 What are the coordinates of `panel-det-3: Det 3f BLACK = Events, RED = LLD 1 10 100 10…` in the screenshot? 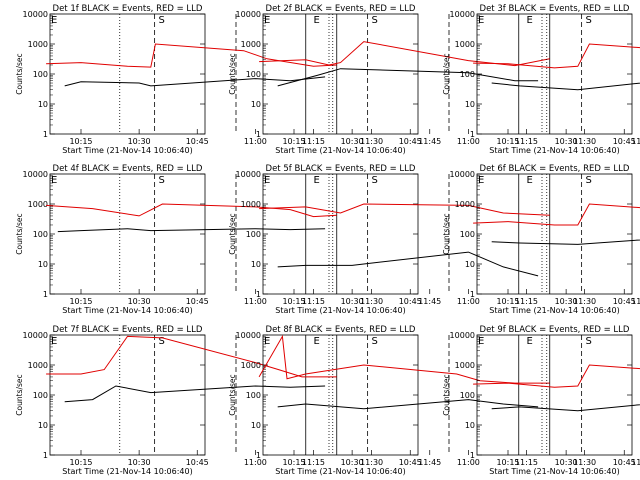 It's located at (541, 79).